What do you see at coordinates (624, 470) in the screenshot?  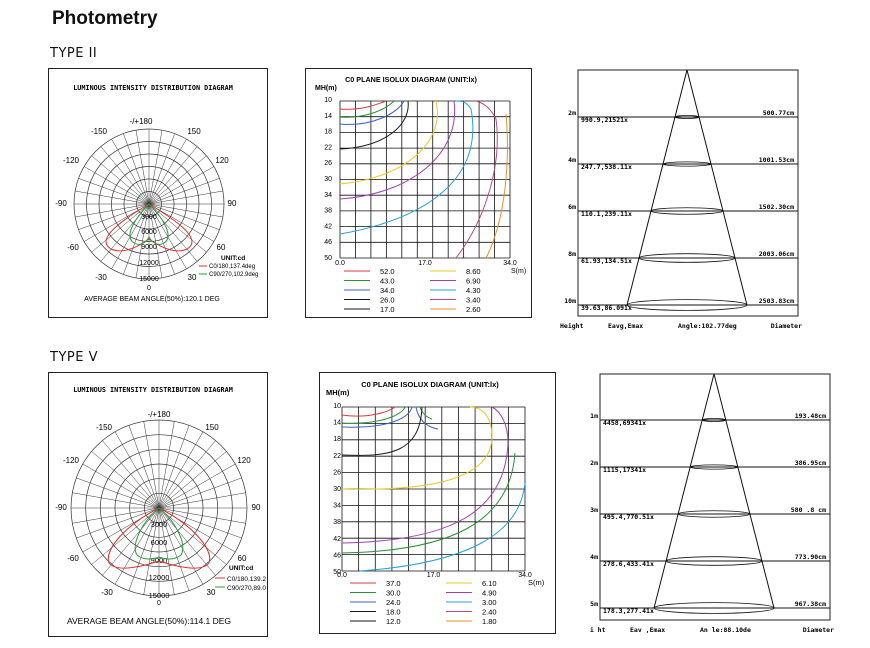 I see `cone-illuminance-label: 1115,17341x` at bounding box center [624, 470].